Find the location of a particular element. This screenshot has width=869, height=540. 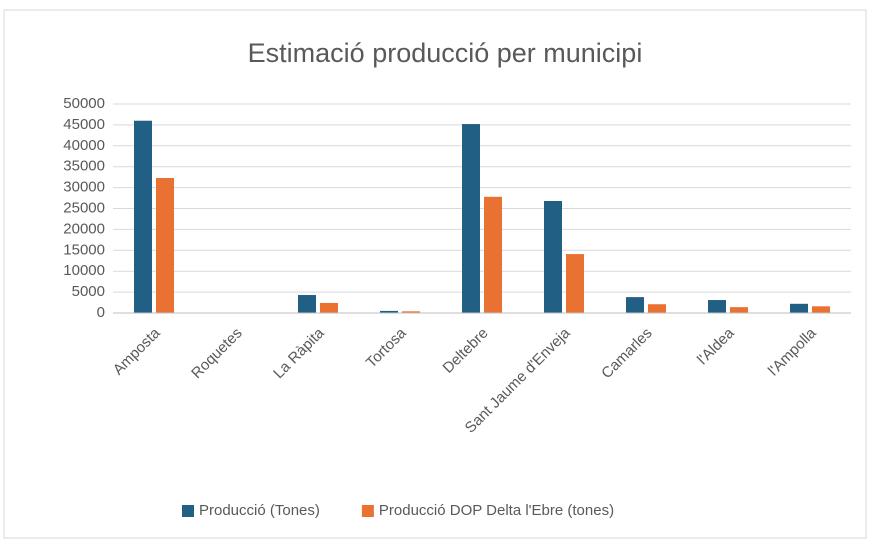

y-tick-label: 20000 is located at coordinates (84, 228).